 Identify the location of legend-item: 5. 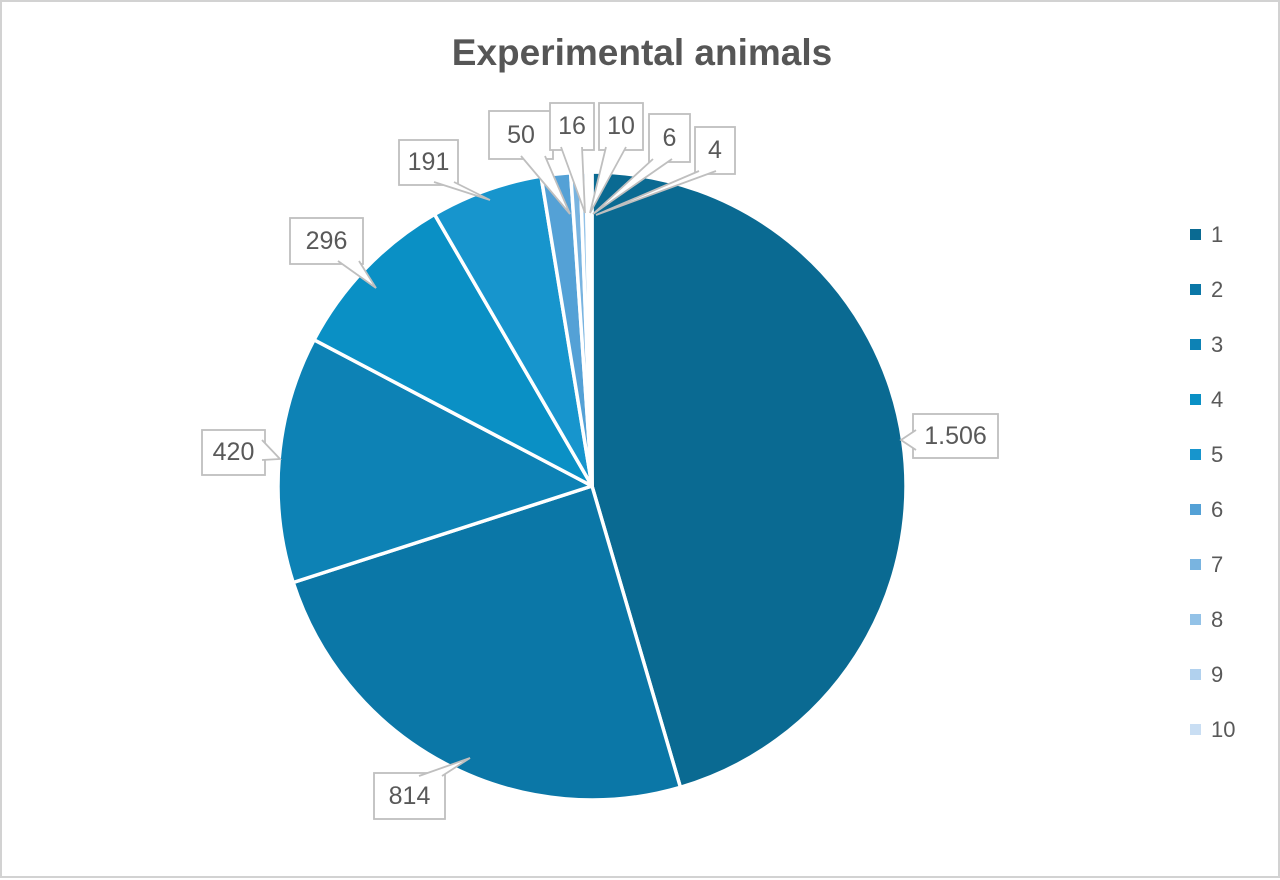
(1212, 454).